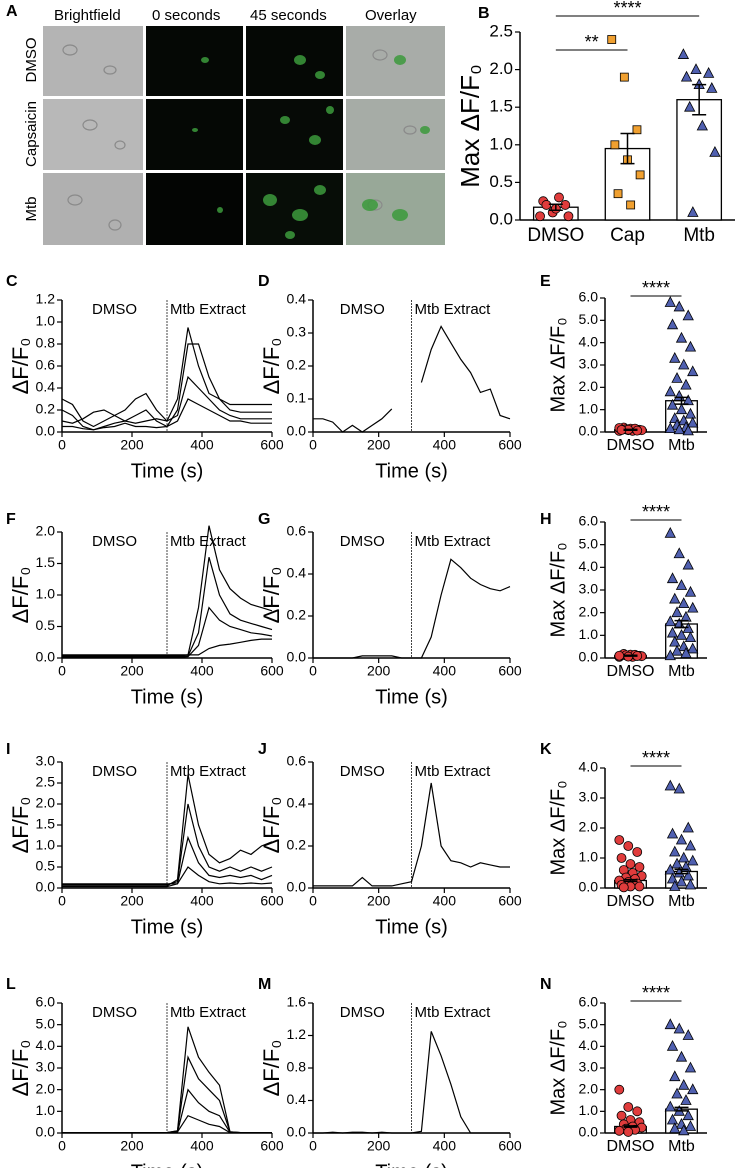 The width and height of the screenshot is (747, 1168). What do you see at coordinates (132, 901) in the screenshot?
I see `x-tick-label: 200` at bounding box center [132, 901].